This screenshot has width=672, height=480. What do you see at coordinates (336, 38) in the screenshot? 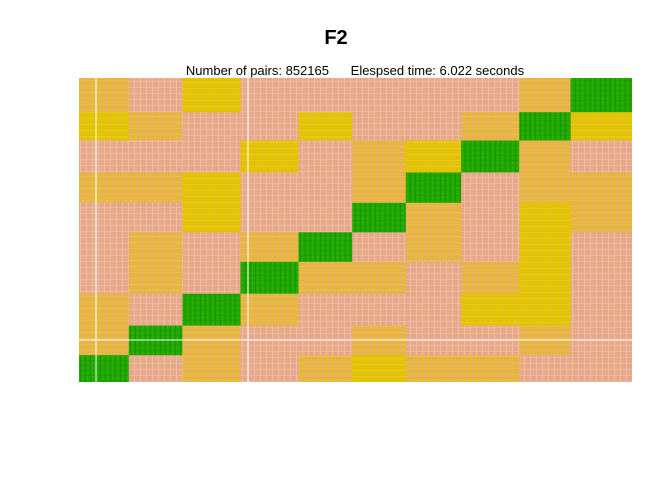
I see `chart-title: F2` at bounding box center [336, 38].